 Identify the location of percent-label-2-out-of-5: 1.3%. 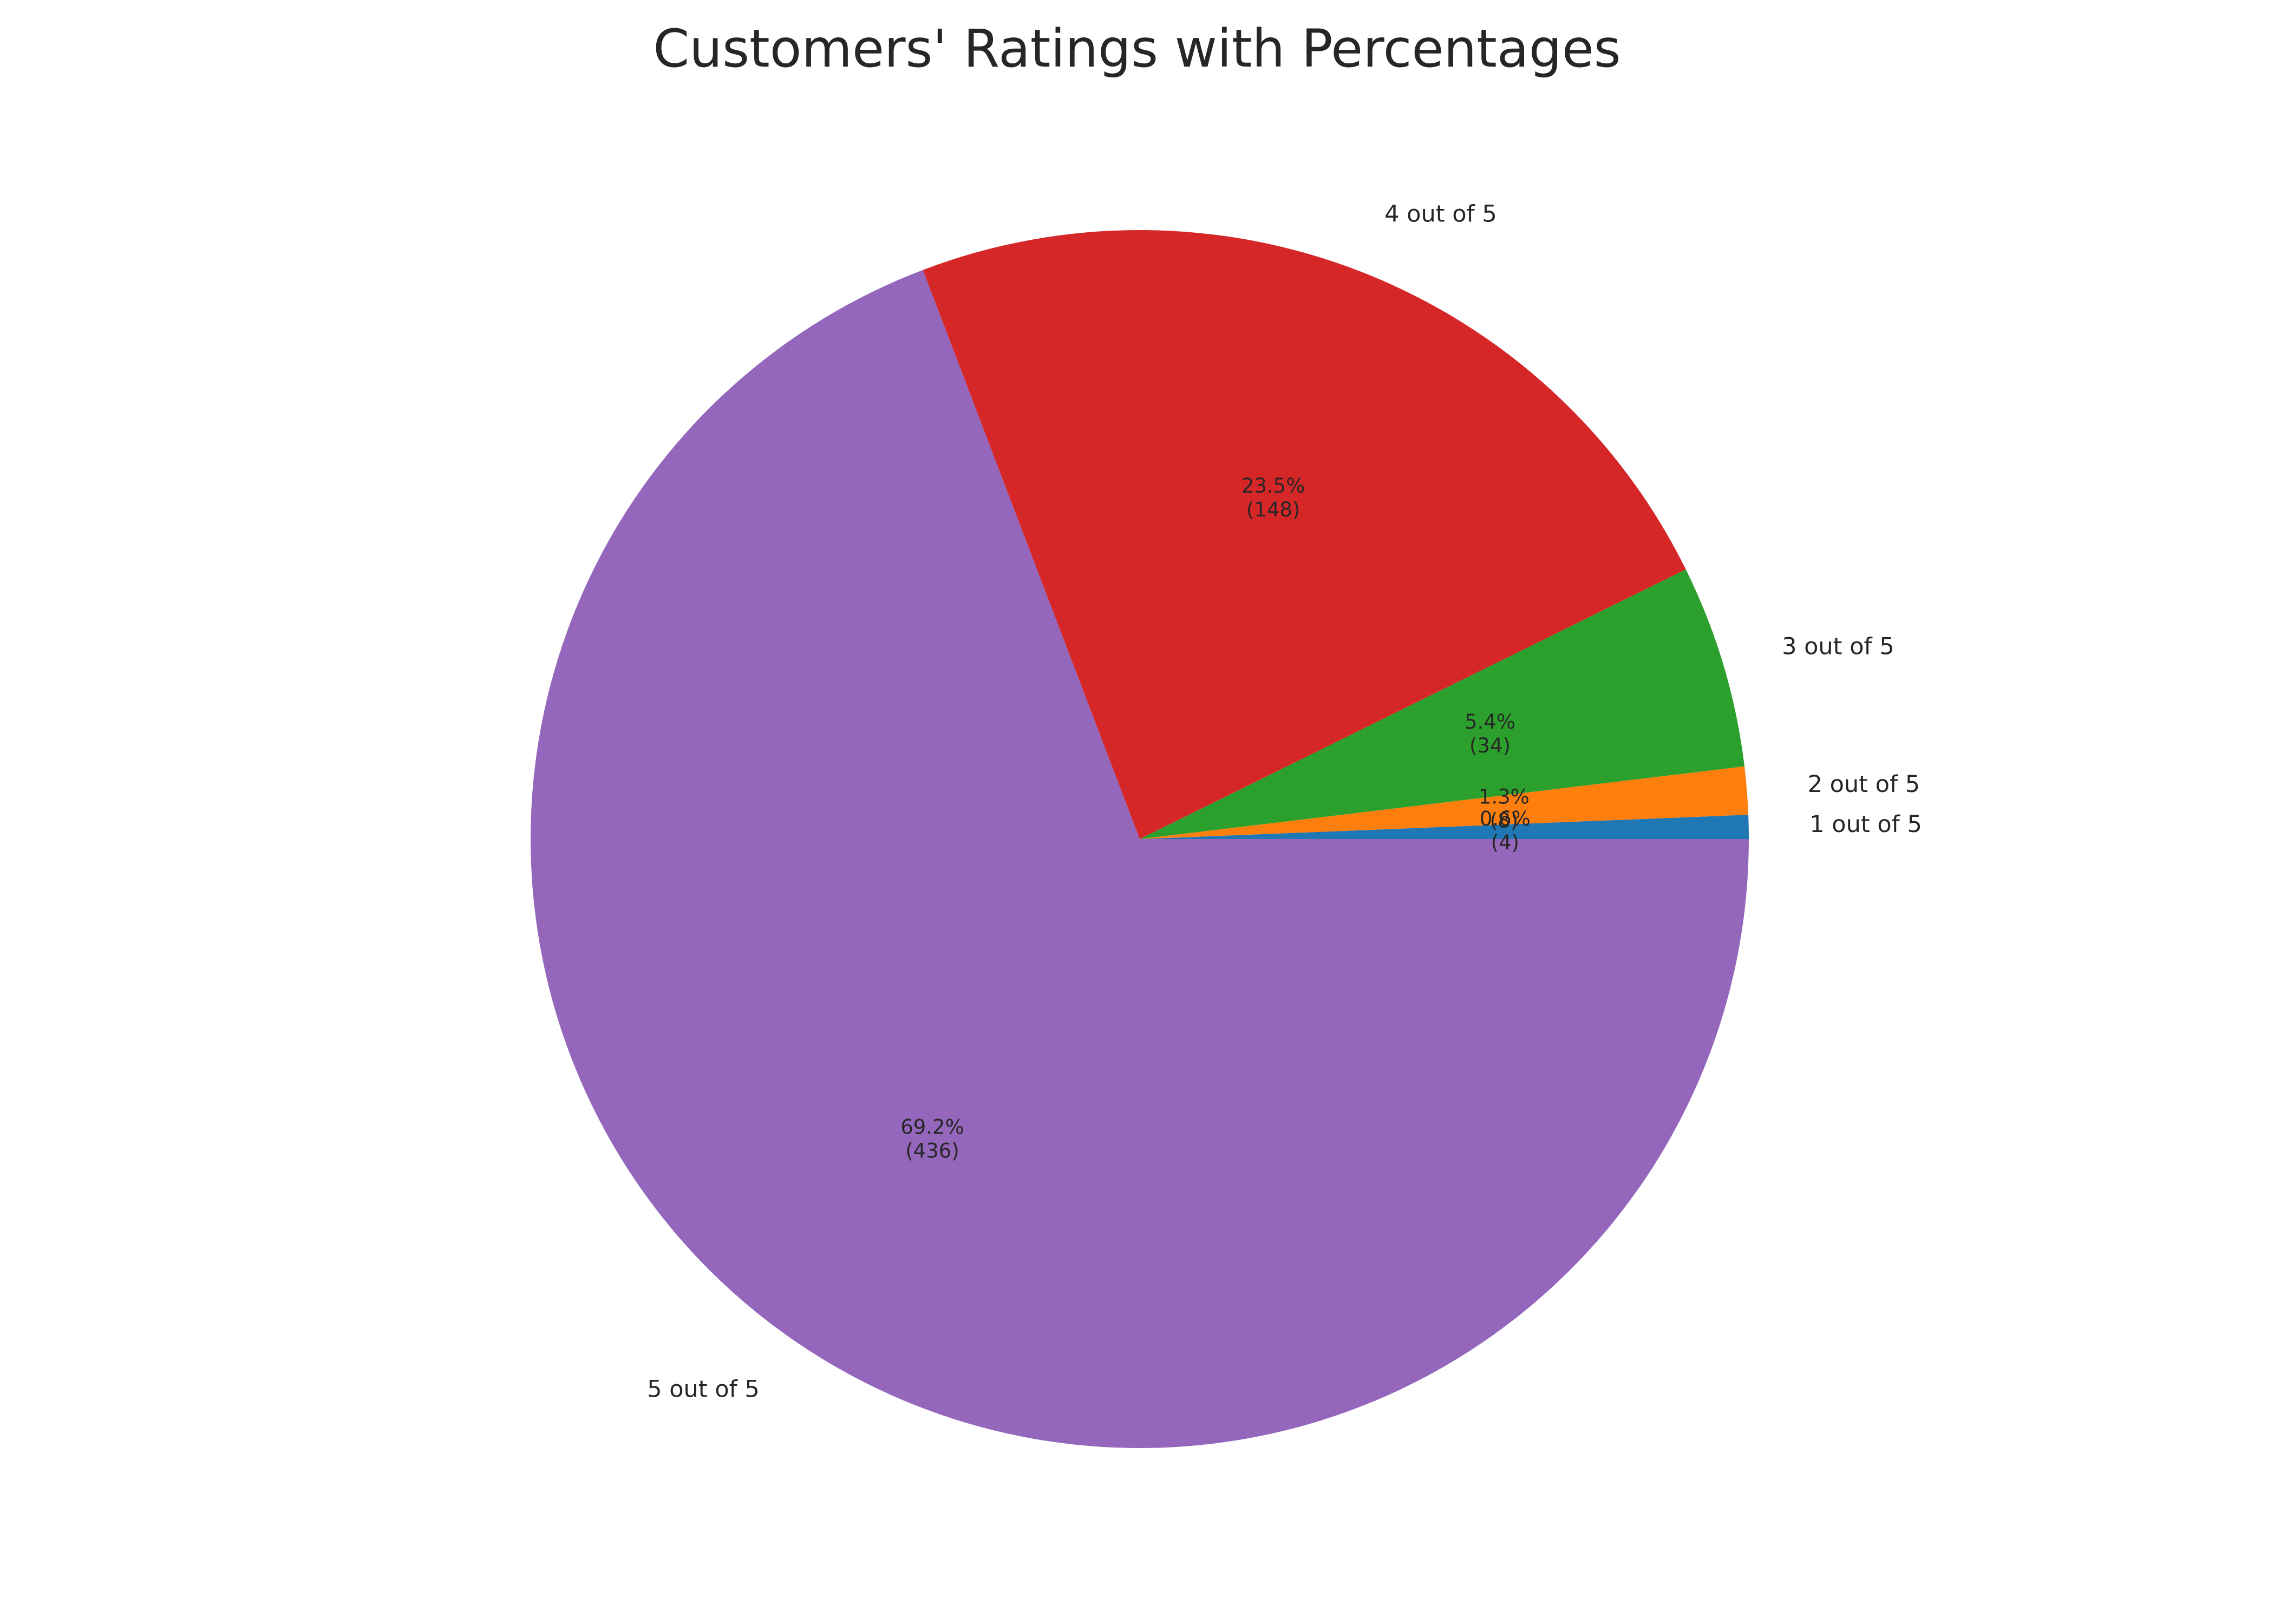
(1505, 797).